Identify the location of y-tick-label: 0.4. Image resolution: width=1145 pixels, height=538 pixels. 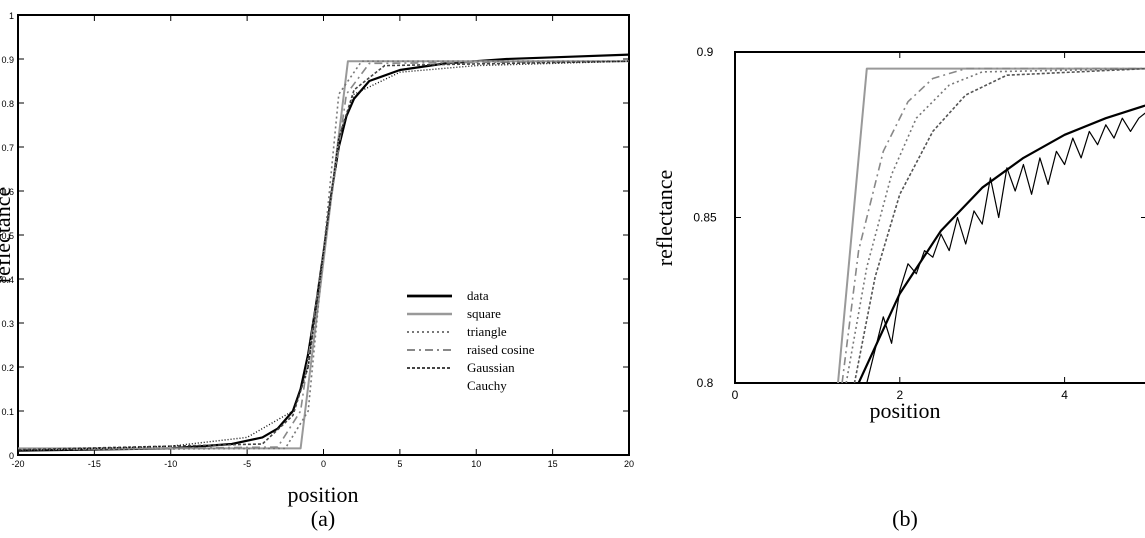
(7, 280).